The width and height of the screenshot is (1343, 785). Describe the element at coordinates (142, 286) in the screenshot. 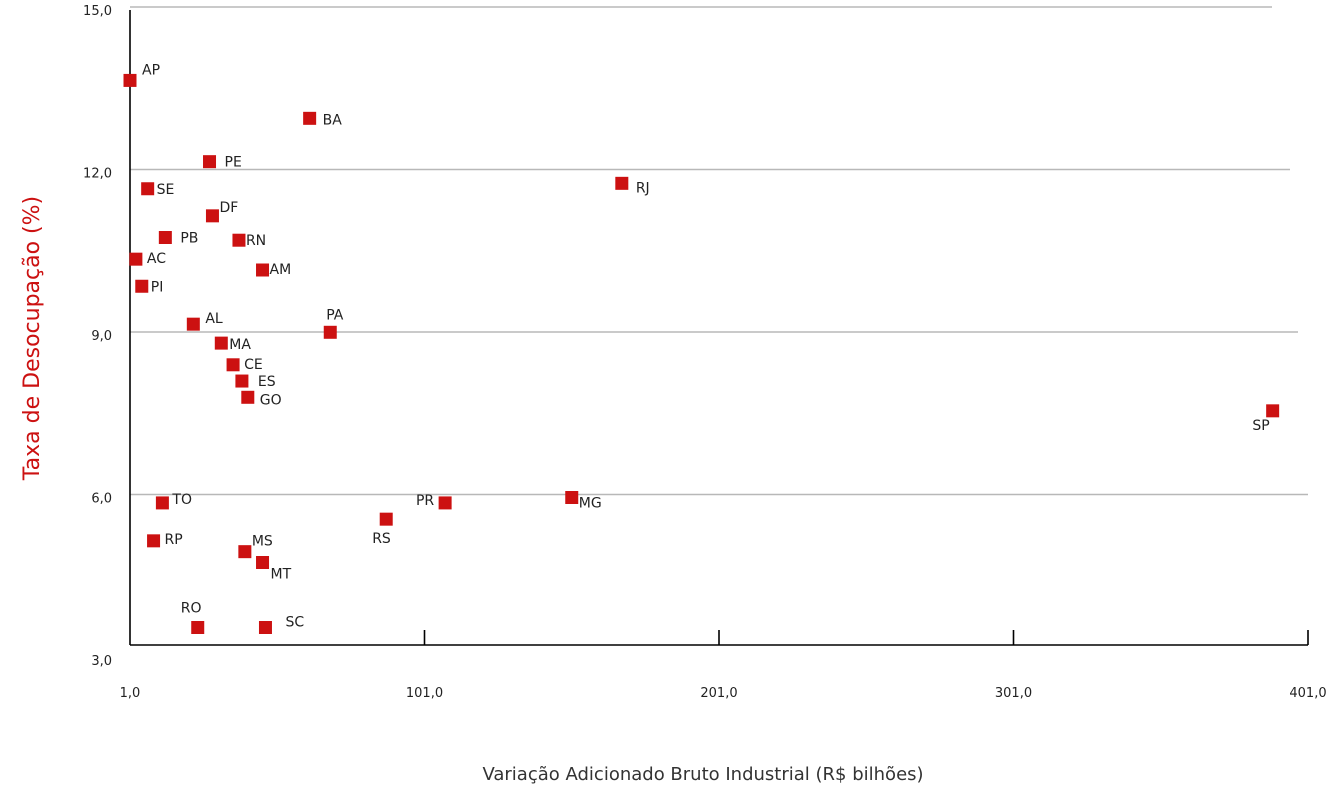

I see `data-point-pi` at that location.